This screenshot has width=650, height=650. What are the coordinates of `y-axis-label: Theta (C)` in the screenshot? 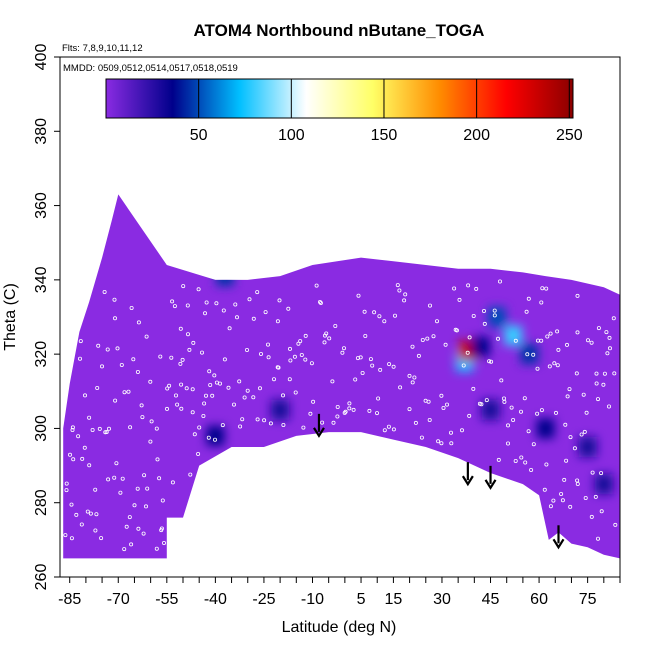 It's located at (10, 317).